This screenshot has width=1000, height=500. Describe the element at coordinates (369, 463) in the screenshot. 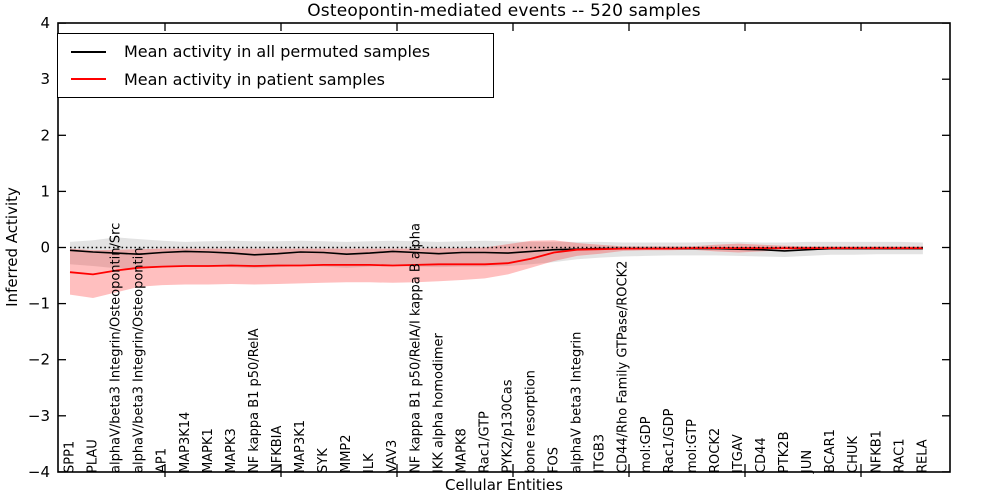

I see `x-category-label: ILK` at that location.